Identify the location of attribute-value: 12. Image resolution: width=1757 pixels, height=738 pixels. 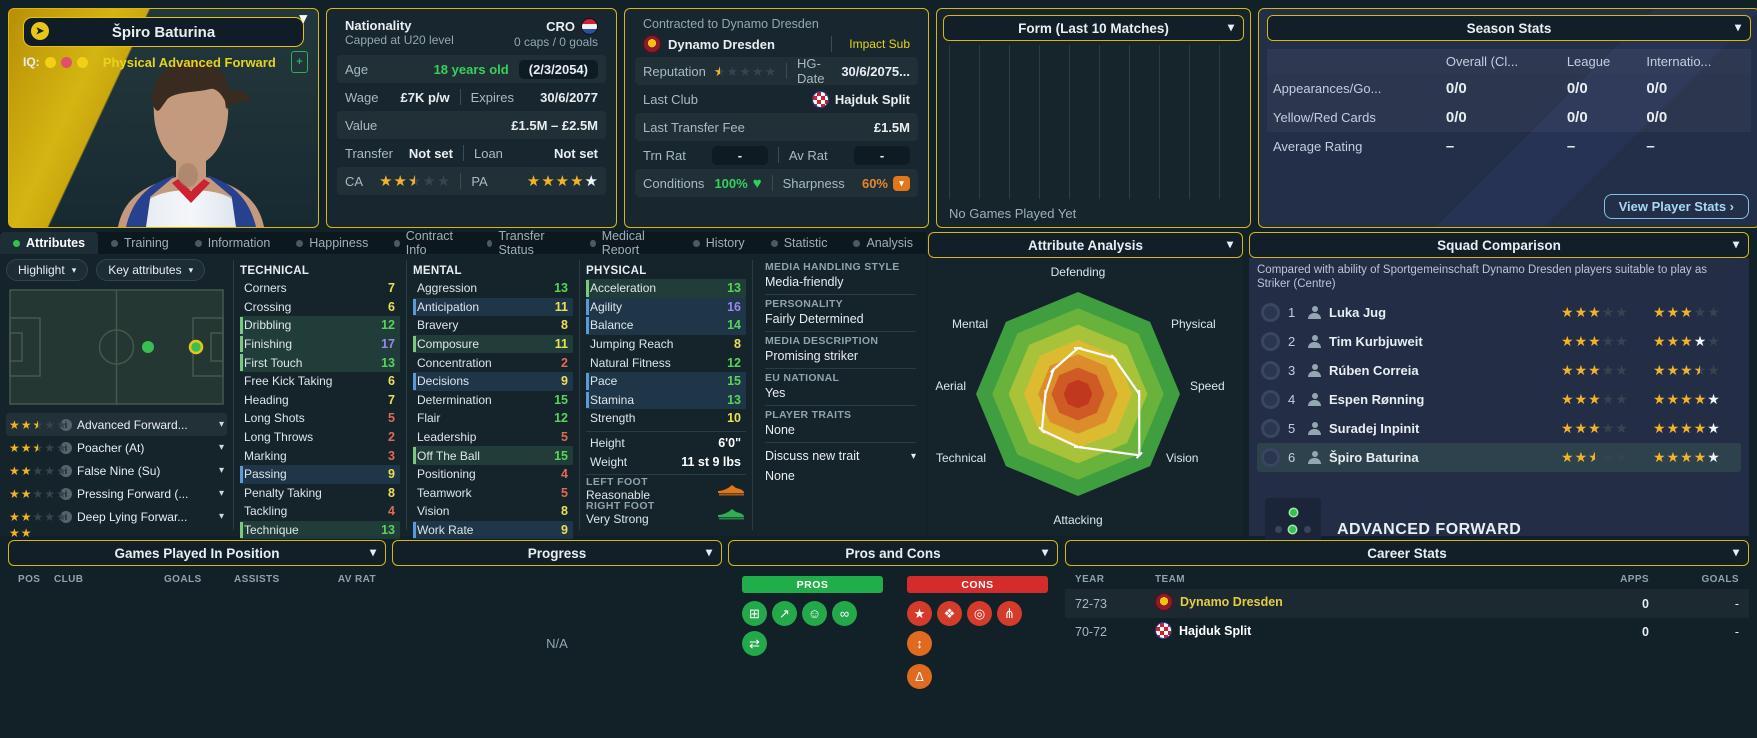
(561, 418).